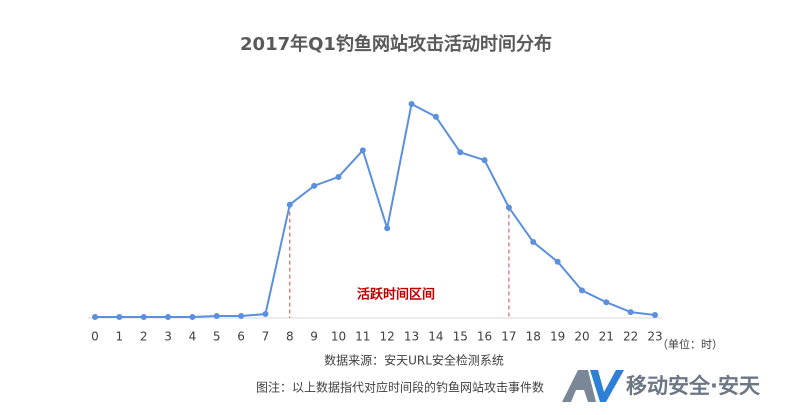 This screenshot has height=415, width=793. Describe the element at coordinates (120, 337) in the screenshot. I see `x-tick-label: 1` at that location.